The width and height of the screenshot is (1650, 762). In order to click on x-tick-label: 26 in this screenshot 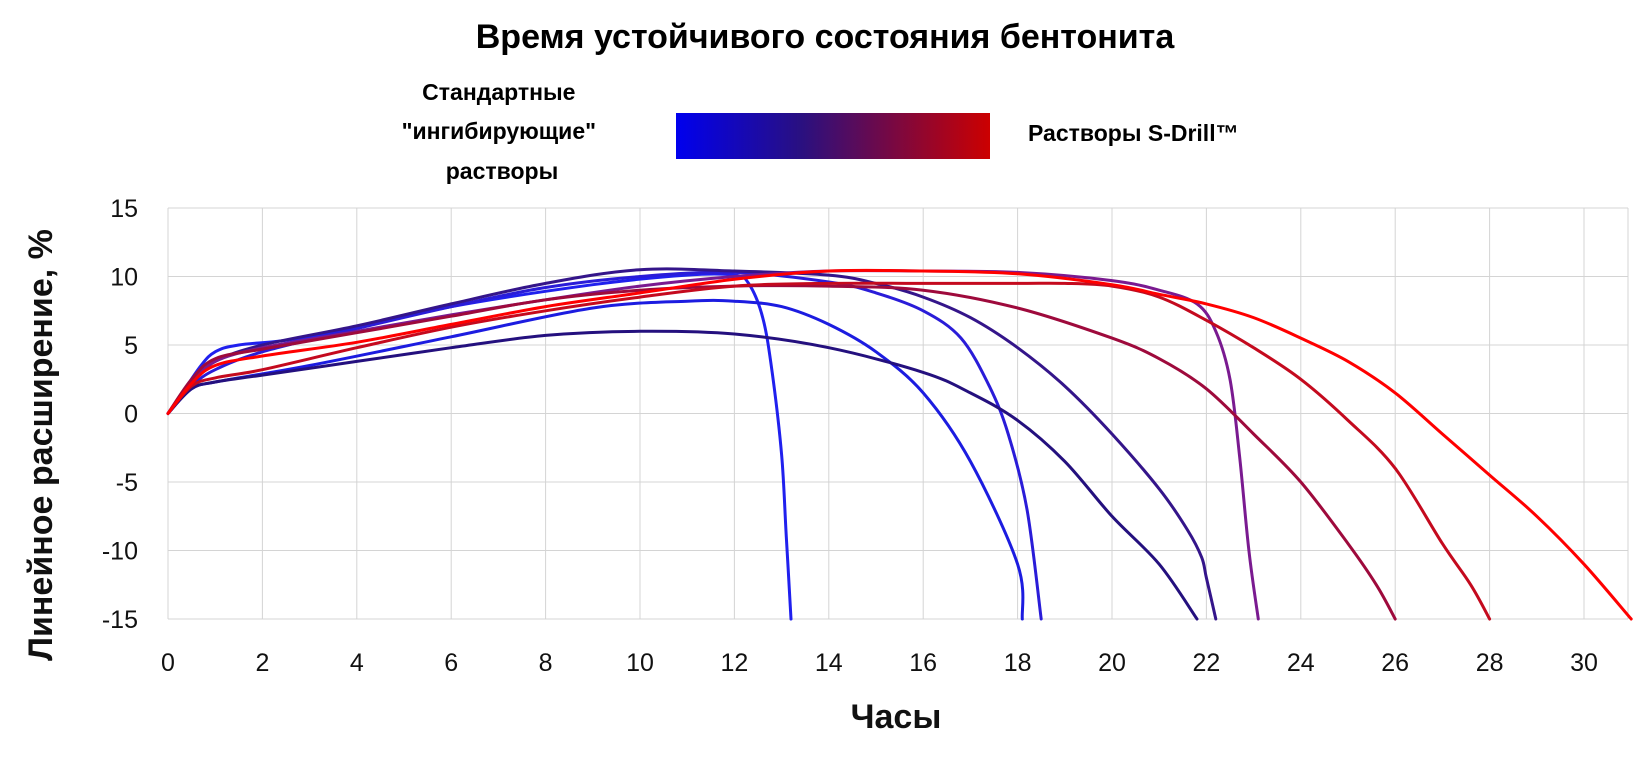, I will do `click(1395, 663)`.